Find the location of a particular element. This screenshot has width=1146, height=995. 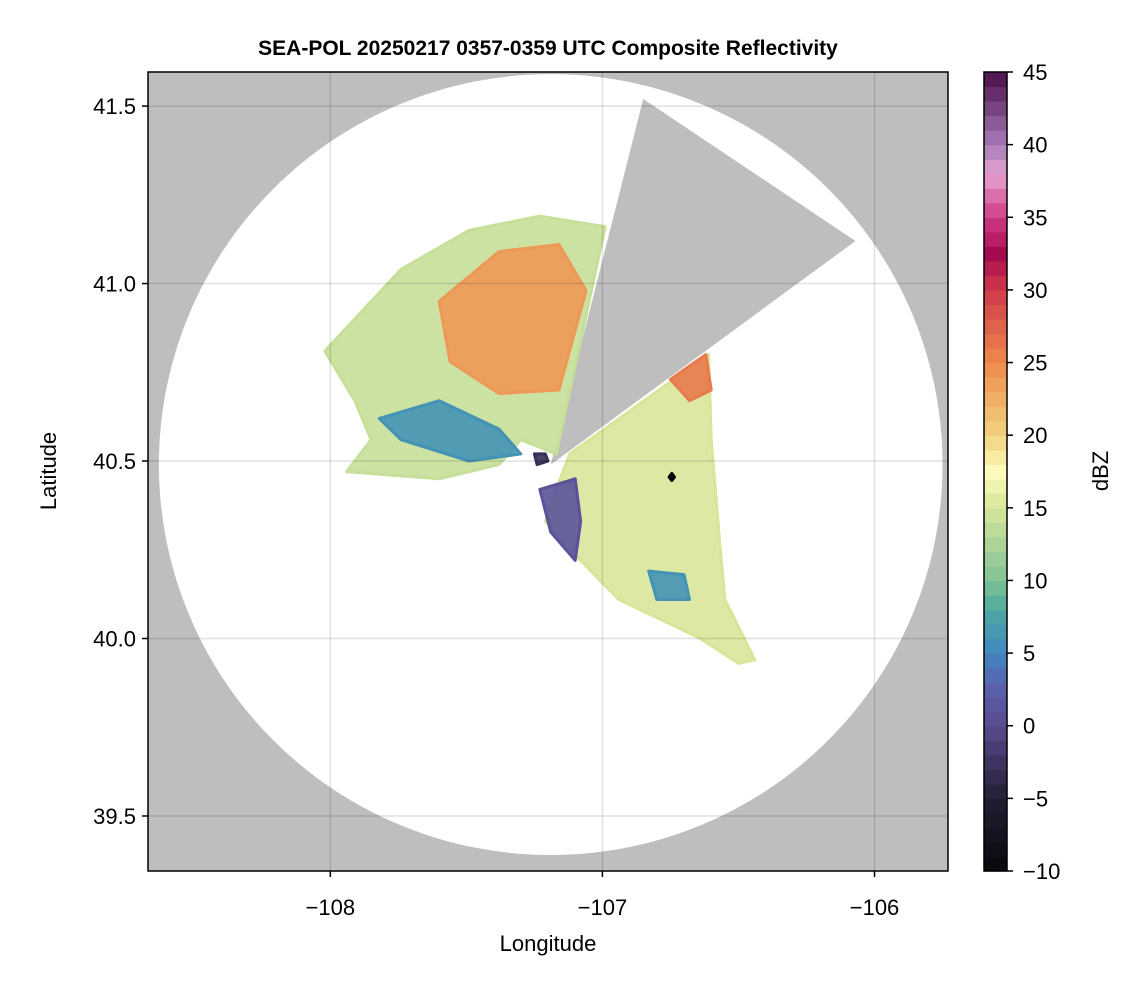

colorbar-tick-label: 20 is located at coordinates (1035, 435).